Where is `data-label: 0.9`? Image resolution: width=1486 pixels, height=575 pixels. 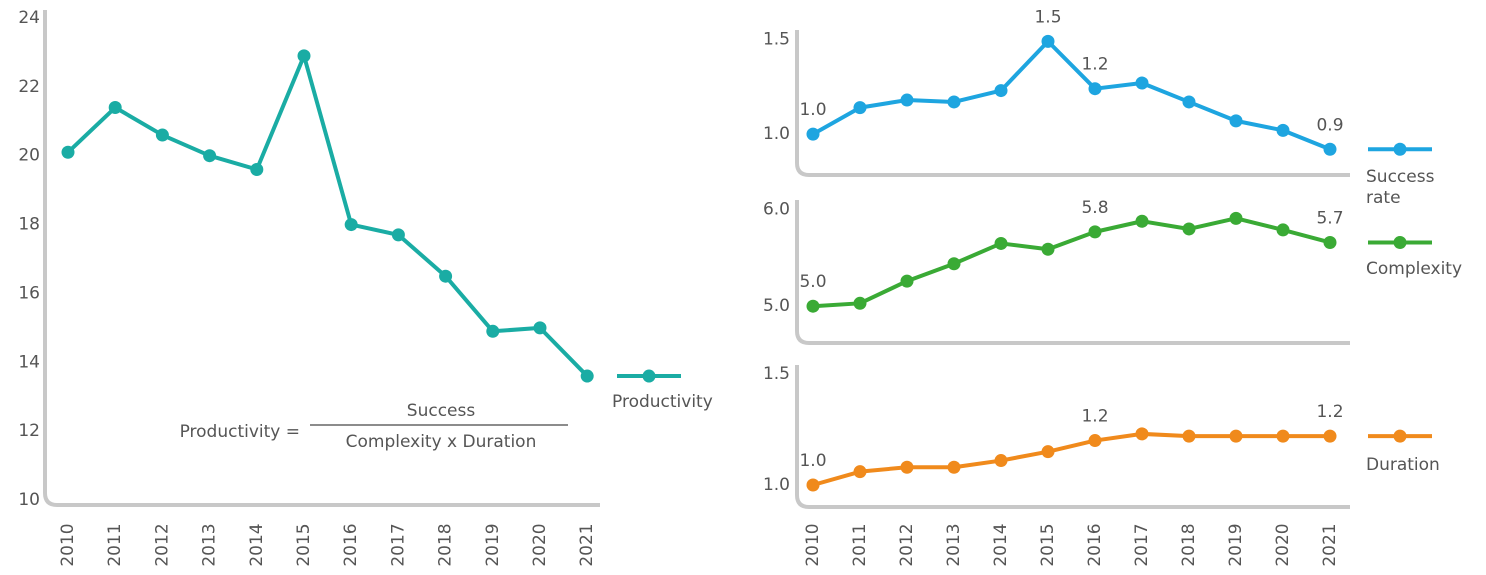
data-label: 0.9 is located at coordinates (1329, 125).